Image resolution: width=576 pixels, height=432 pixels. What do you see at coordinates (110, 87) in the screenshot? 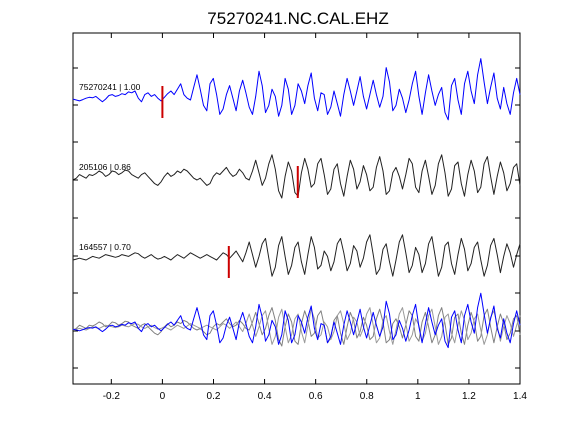
I see `trace-label-1: 75270241 | 1.00` at bounding box center [110, 87].